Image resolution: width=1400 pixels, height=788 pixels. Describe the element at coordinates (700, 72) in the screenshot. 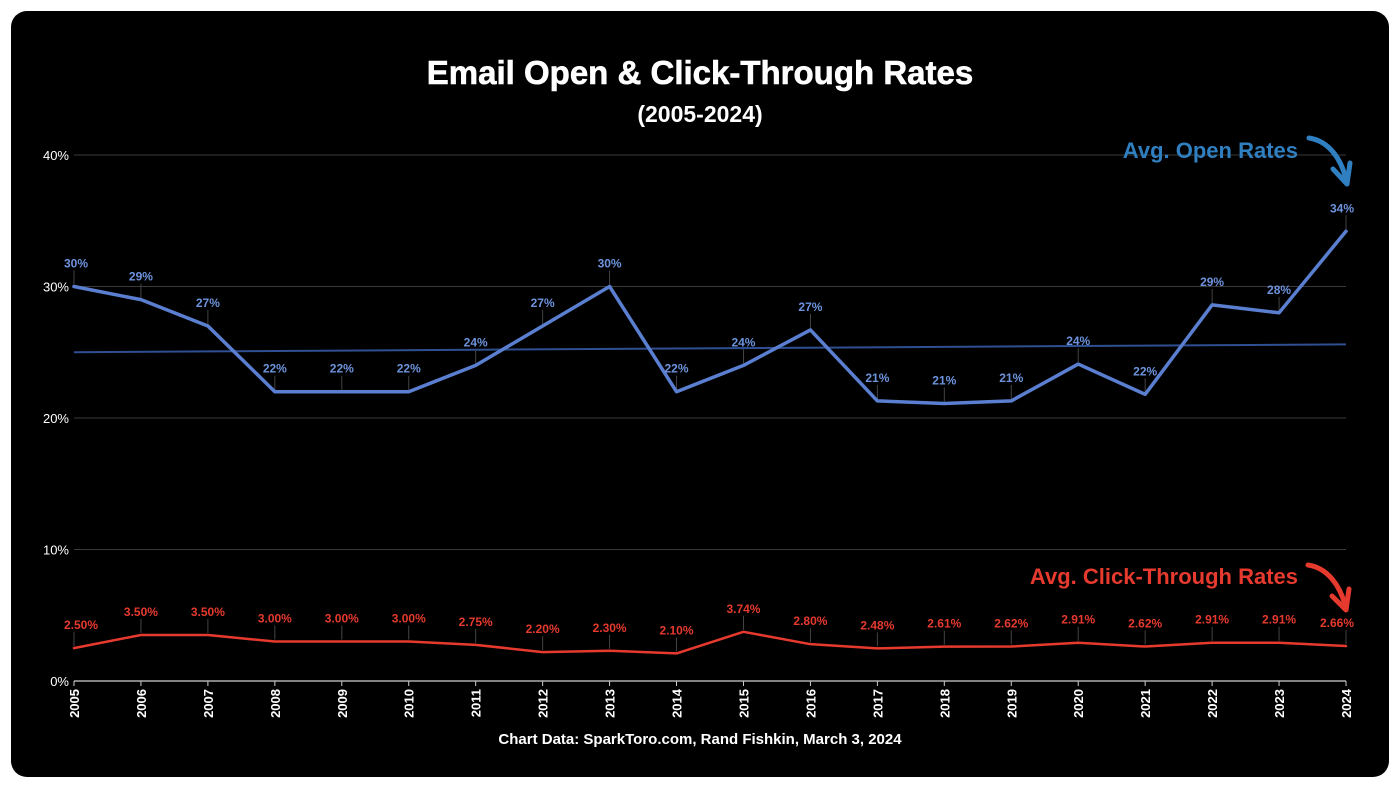

I see `chart-title: Email Open & Click-Through Rates` at that location.